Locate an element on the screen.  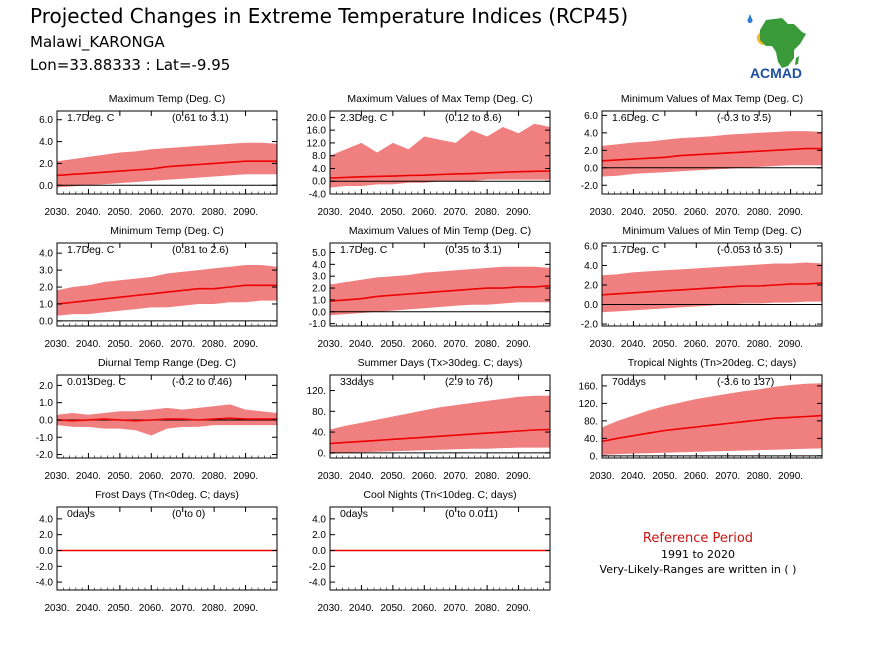
acmad-logo: ACMAD is located at coordinates (776, 47).